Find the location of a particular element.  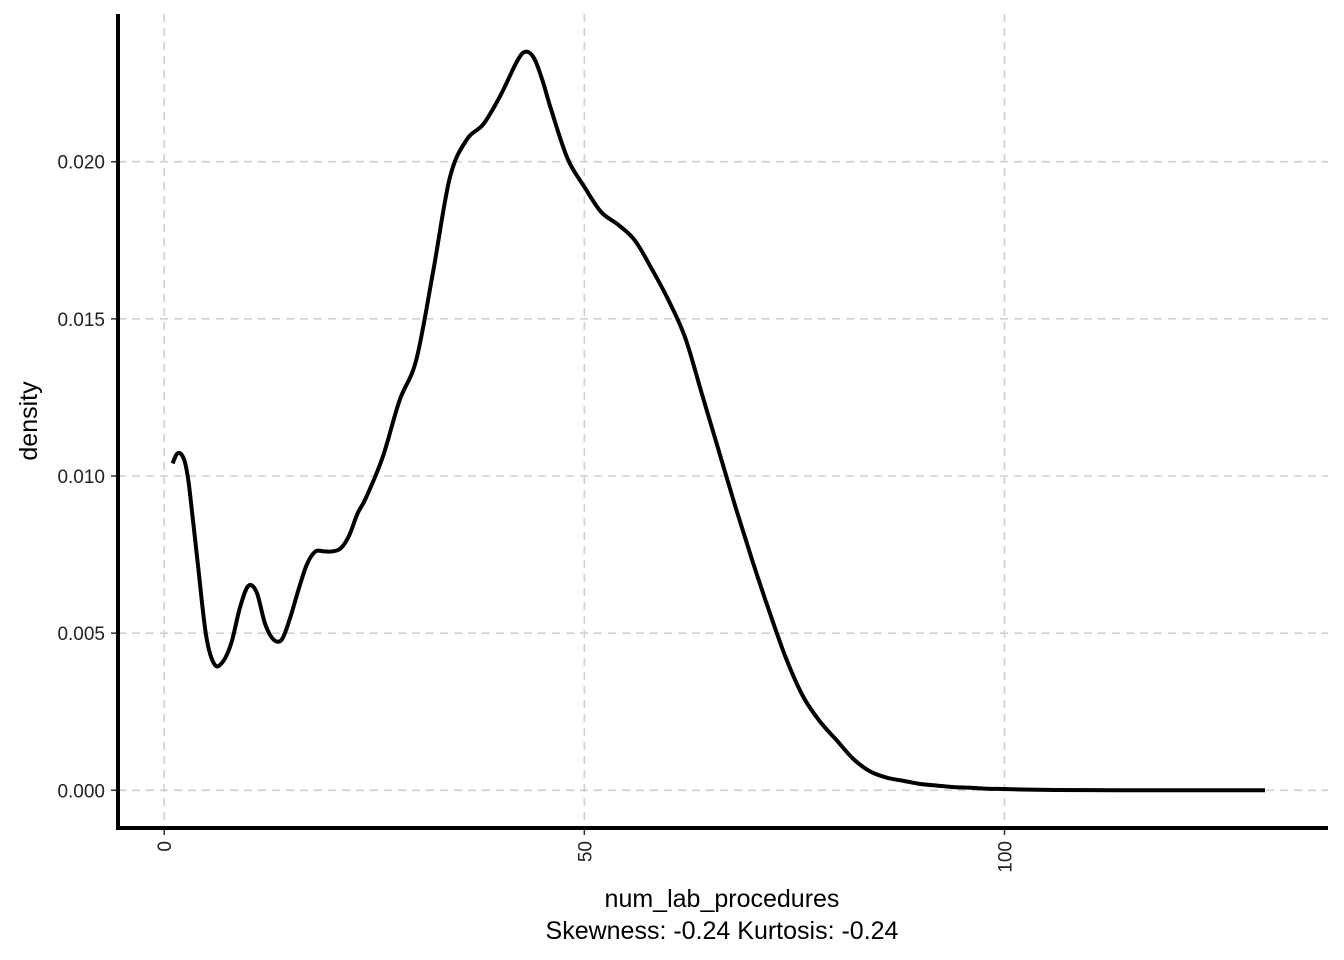

y-tick-label: 0.010 is located at coordinates (81, 477).